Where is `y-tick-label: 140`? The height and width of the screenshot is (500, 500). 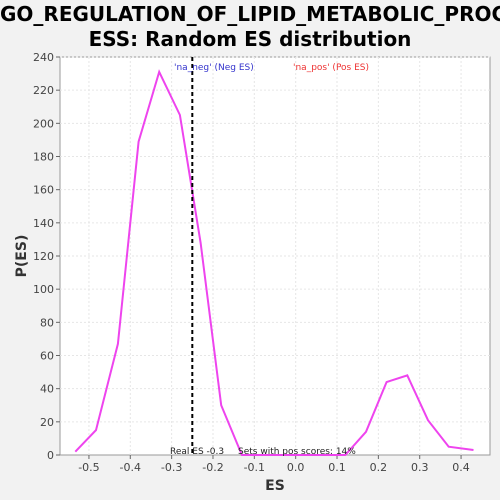
y-tick-label: 140 is located at coordinates (43, 223).